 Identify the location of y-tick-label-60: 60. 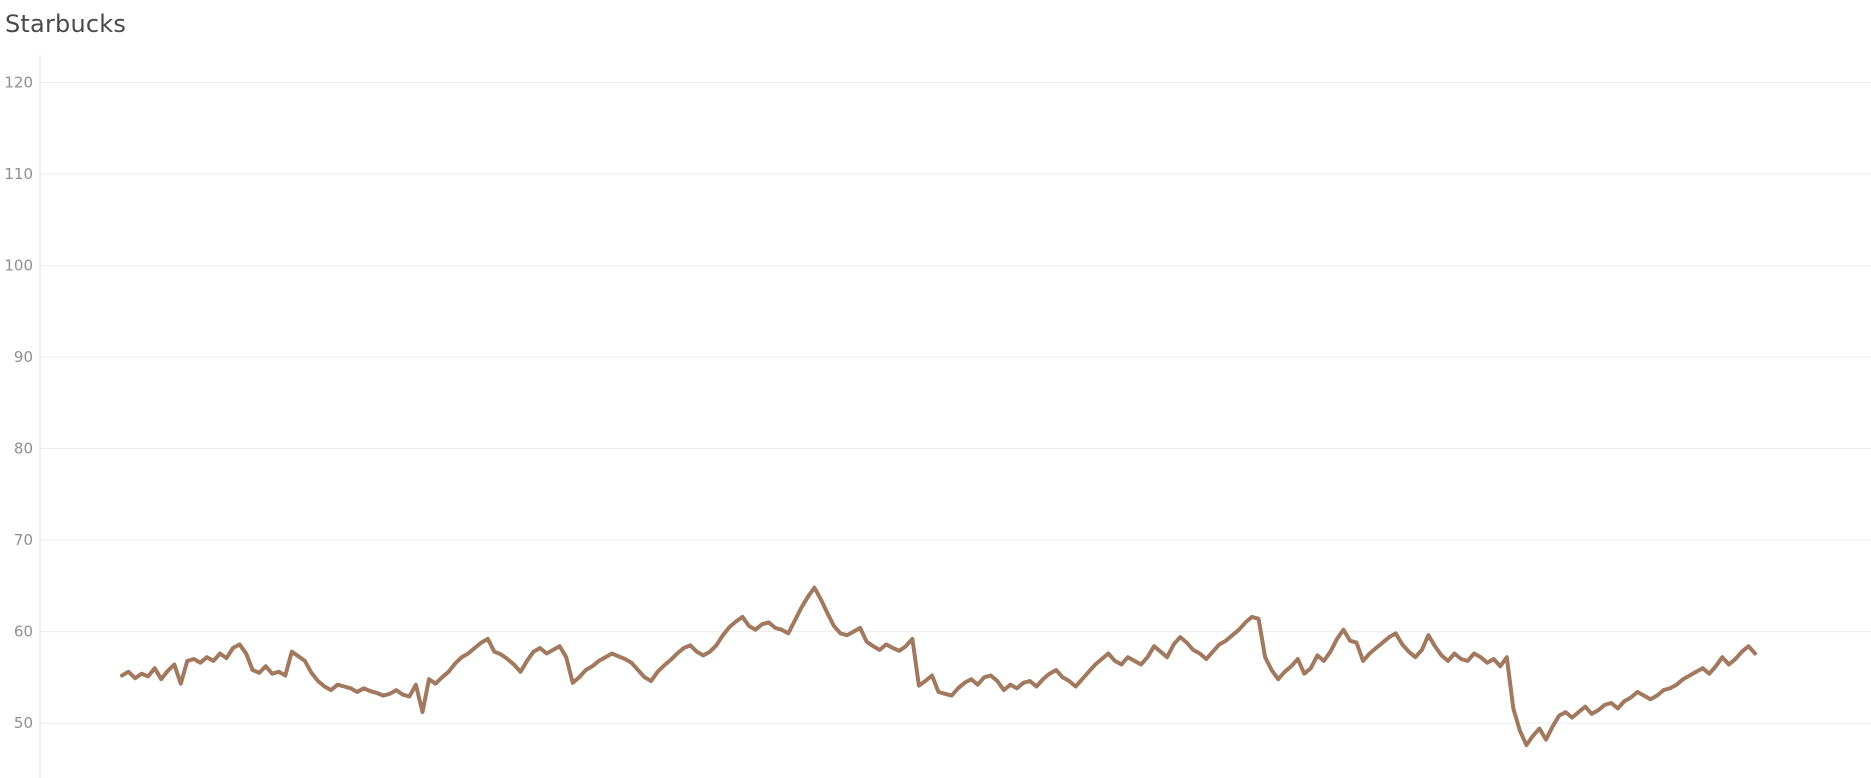
(23, 632).